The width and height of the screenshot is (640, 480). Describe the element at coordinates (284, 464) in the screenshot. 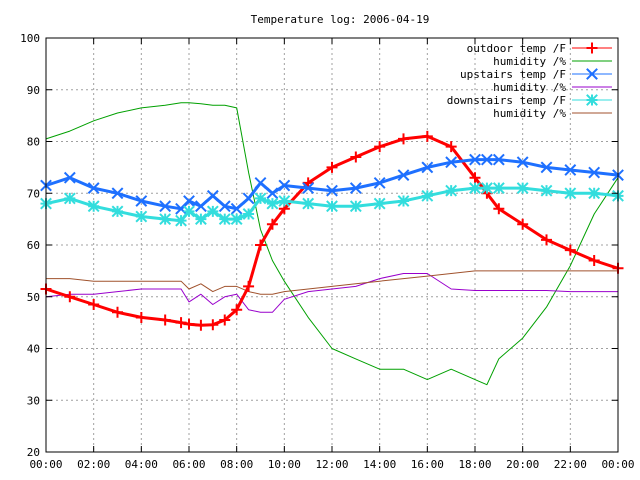

I see `x-tick-label: 10:00` at that location.